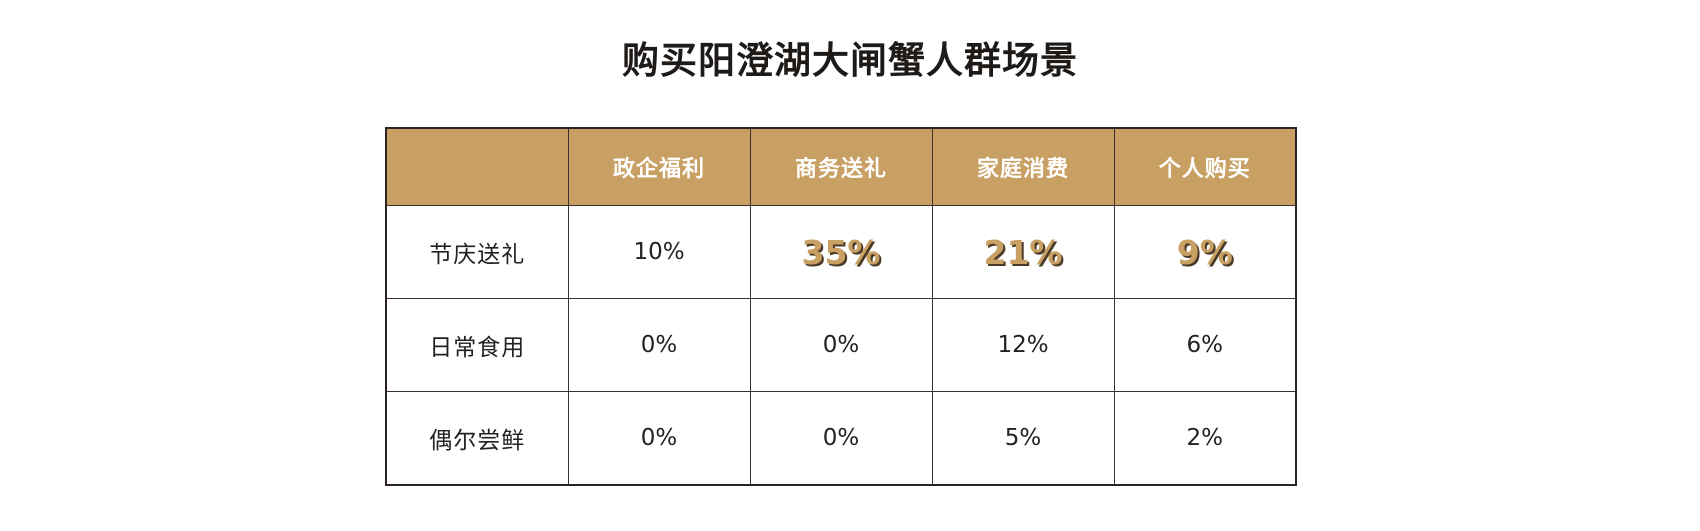  I want to click on table-cell: 2%, so click(1205, 438).